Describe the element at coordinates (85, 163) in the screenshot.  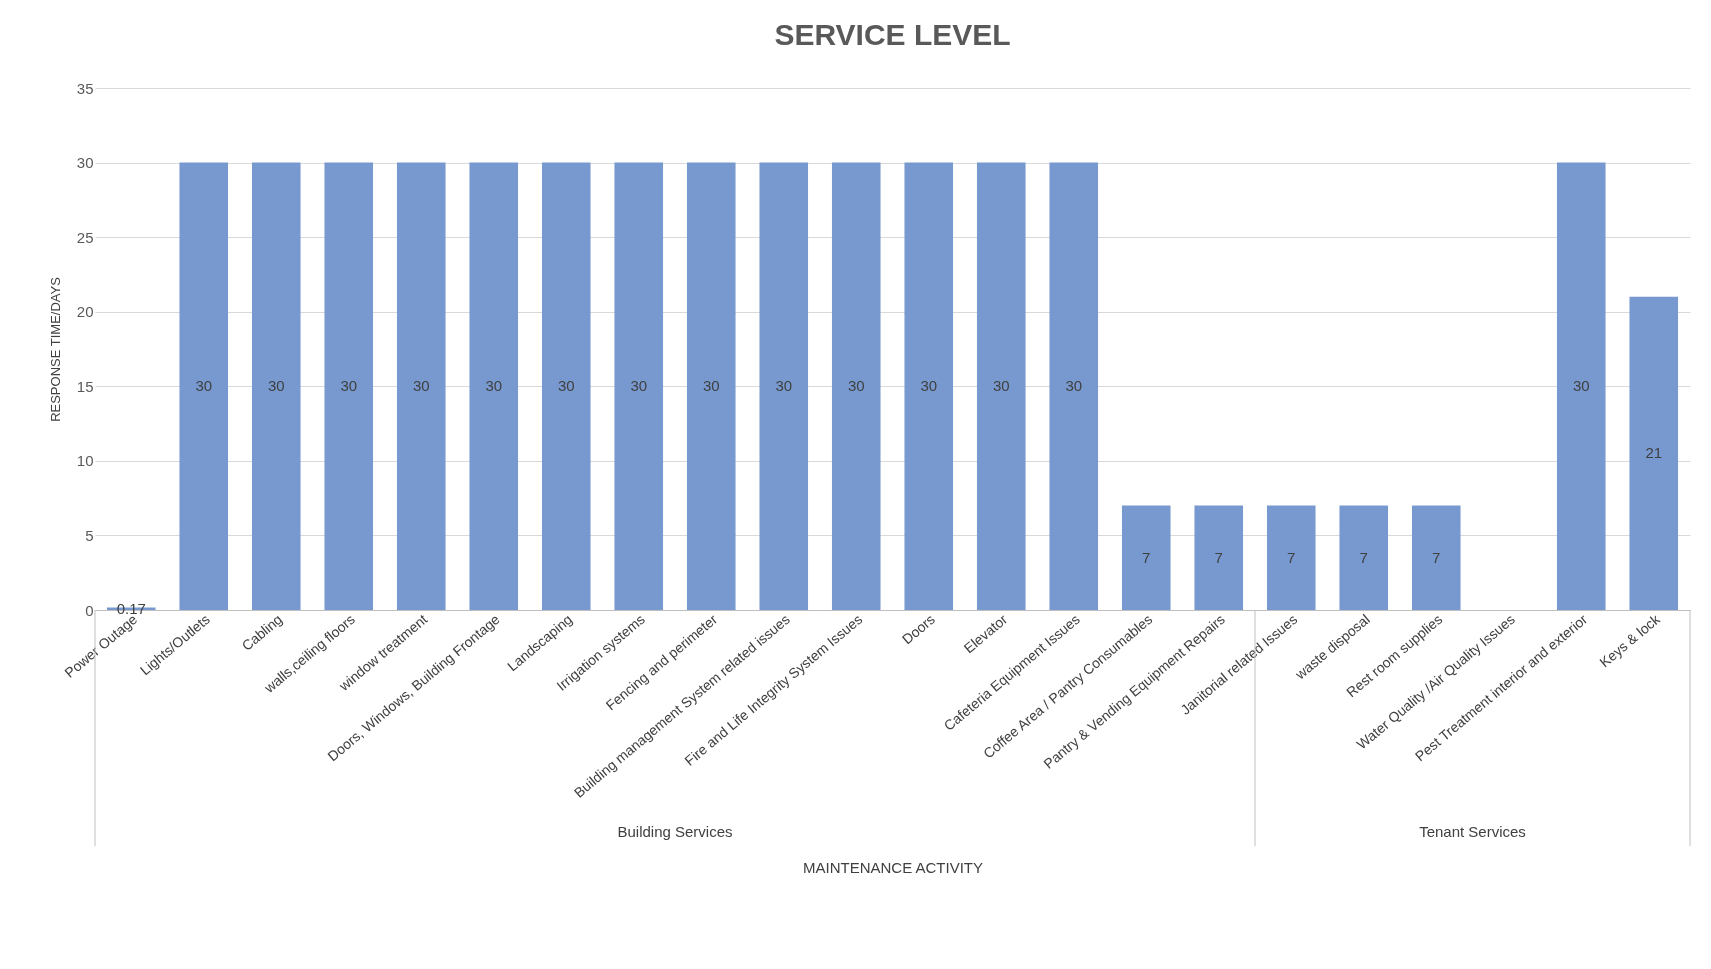
I see `y-tick-label: 30` at that location.